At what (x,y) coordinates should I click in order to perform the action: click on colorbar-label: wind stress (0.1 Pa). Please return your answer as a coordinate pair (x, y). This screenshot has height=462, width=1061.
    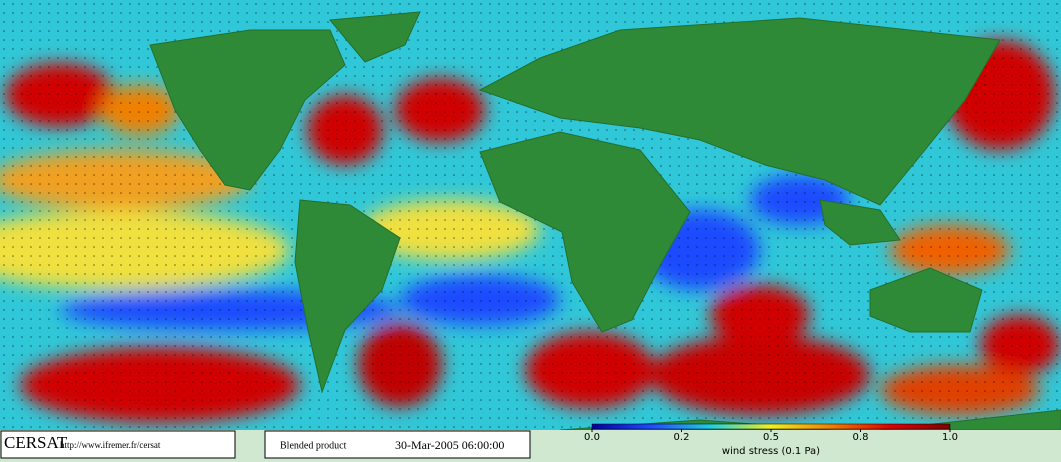
    Looking at the image, I should click on (771, 451).